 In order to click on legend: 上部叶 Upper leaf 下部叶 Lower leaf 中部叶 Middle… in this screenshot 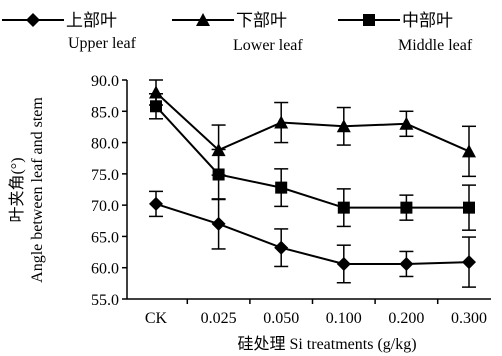, I will do `click(237, 32)`.